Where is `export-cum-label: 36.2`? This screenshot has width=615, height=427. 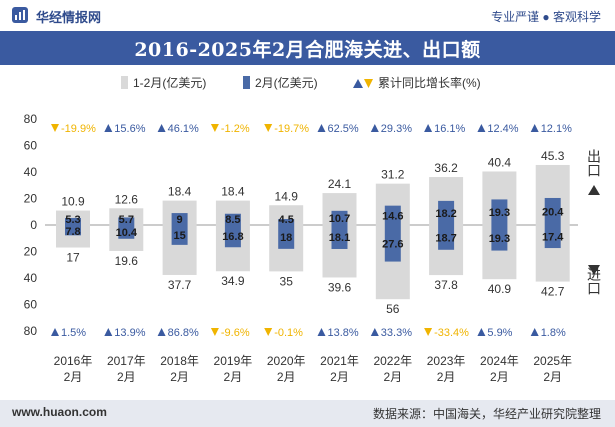
export-cum-label: 36.2 is located at coordinates (446, 168).